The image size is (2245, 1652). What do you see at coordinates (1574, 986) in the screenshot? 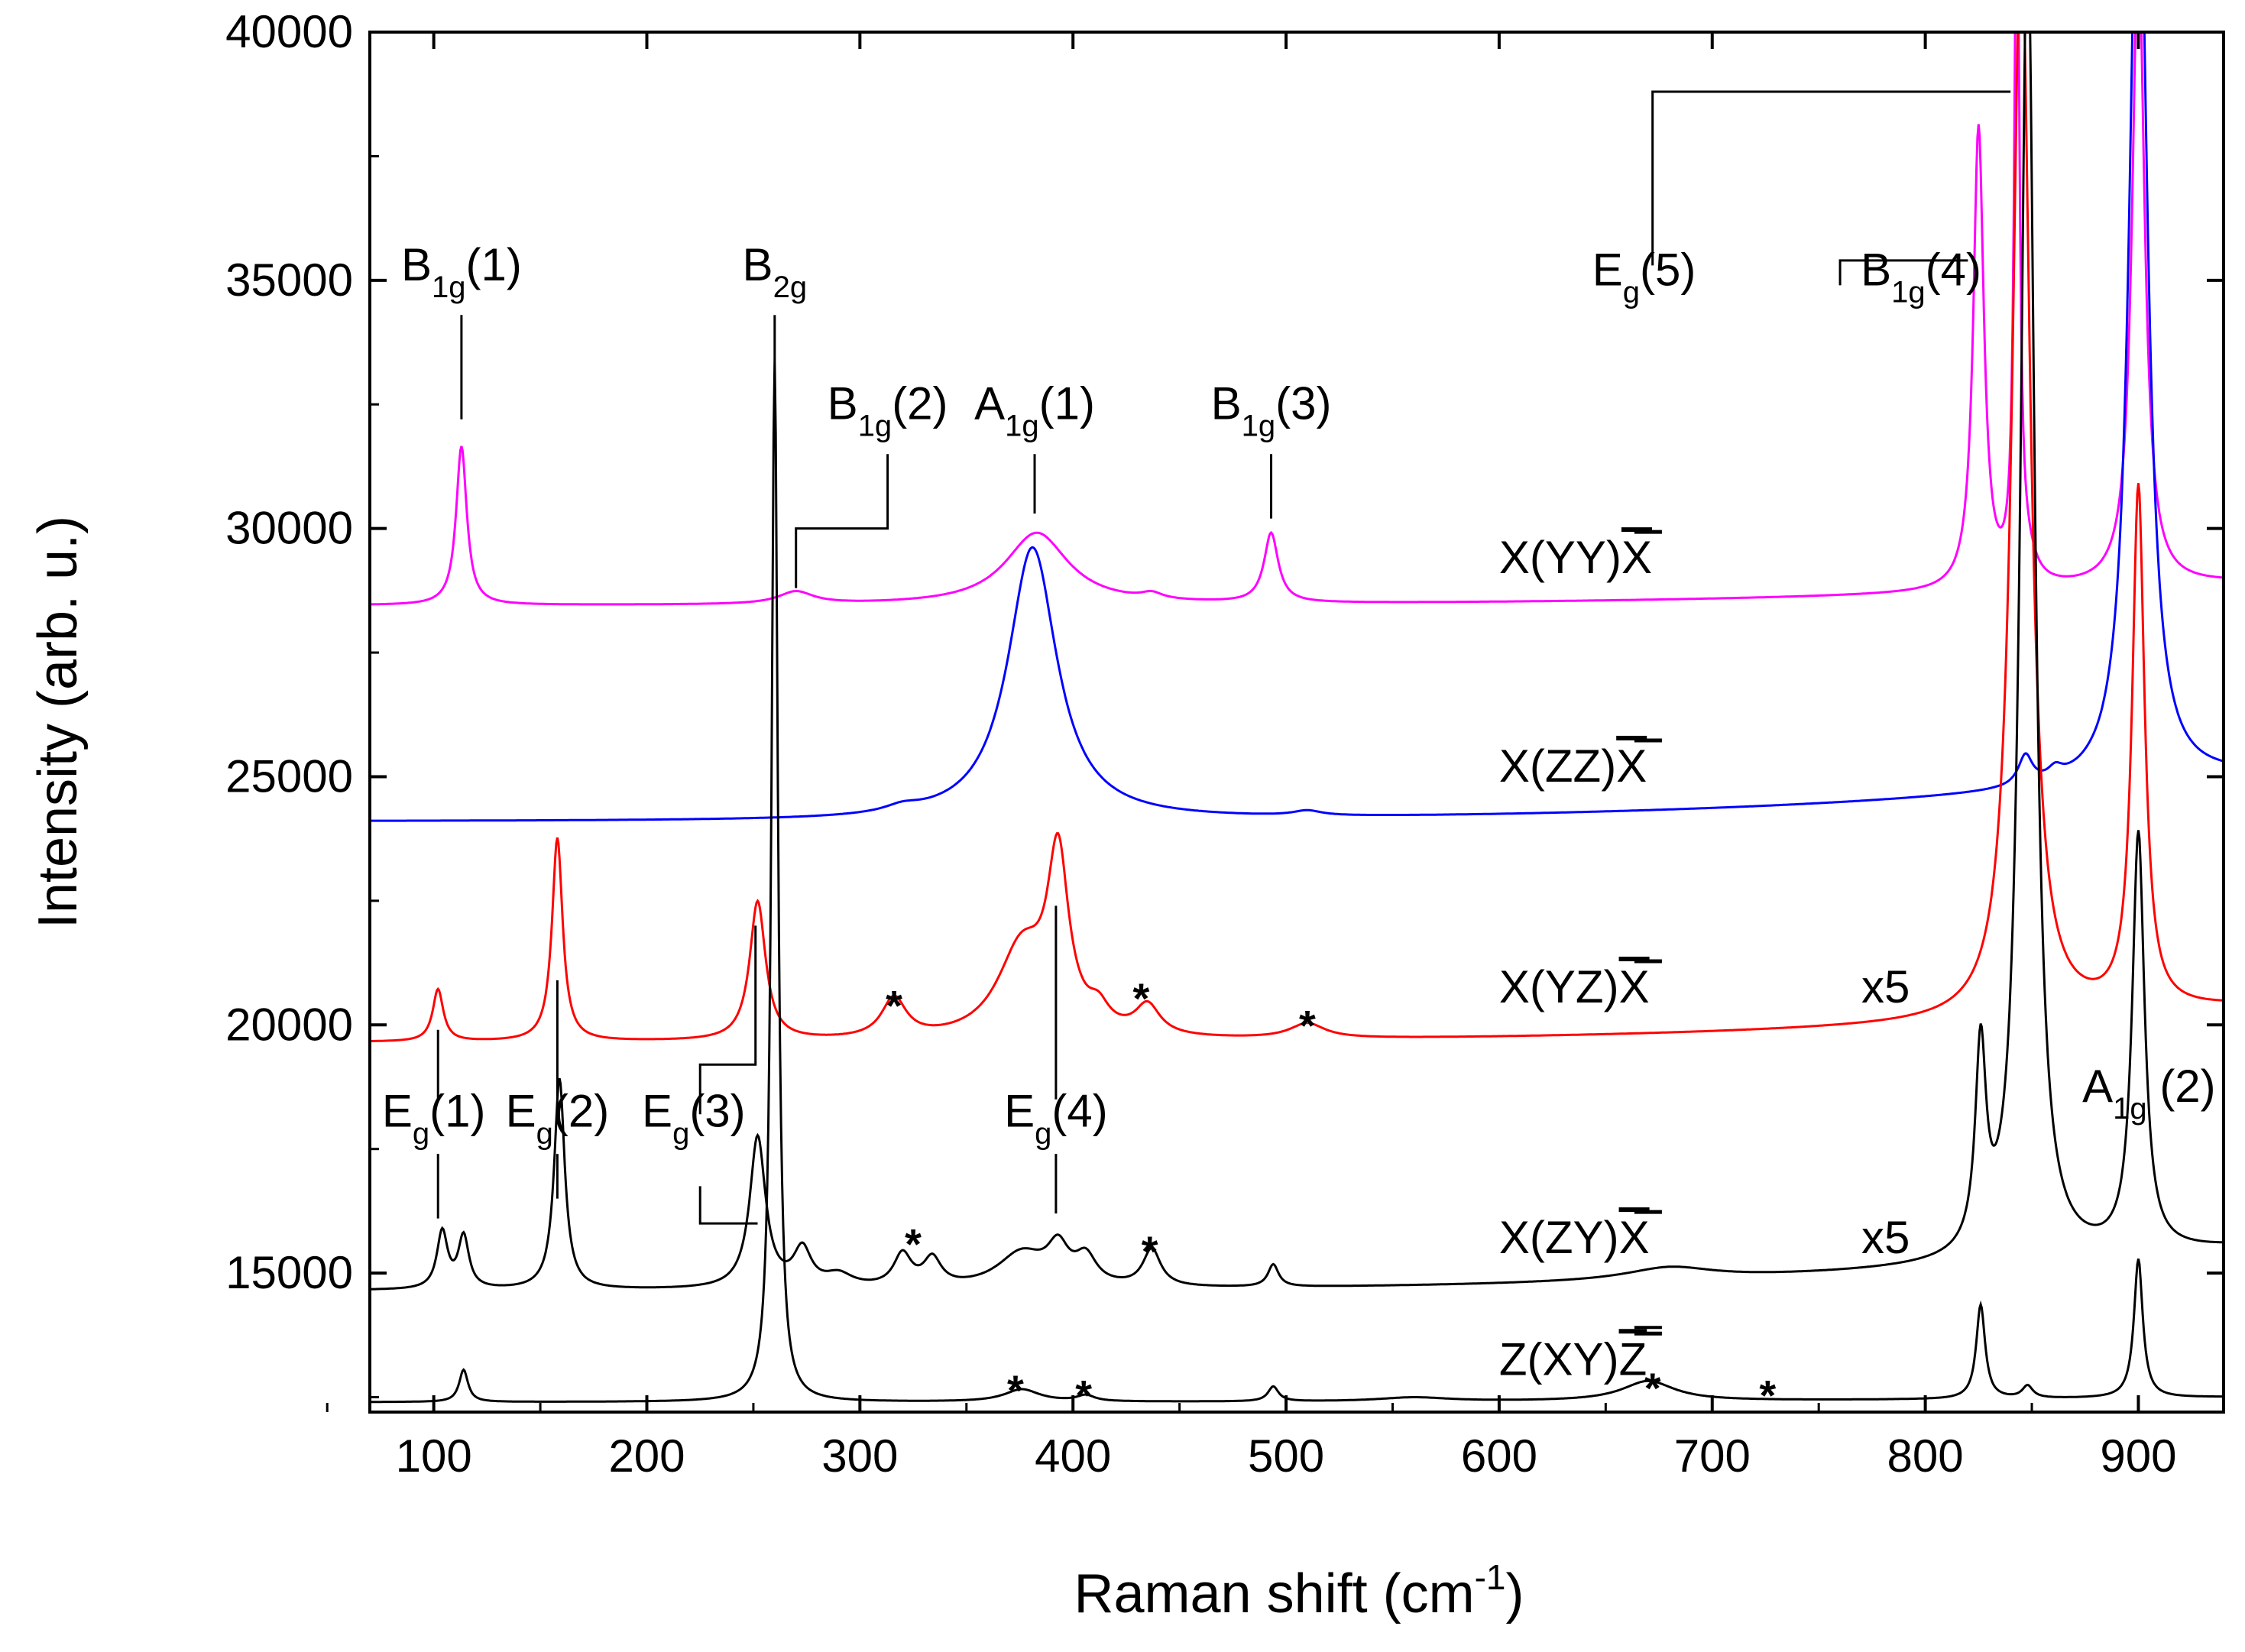
I see `polarization-label-3: X(YZ)X` at bounding box center [1574, 986].